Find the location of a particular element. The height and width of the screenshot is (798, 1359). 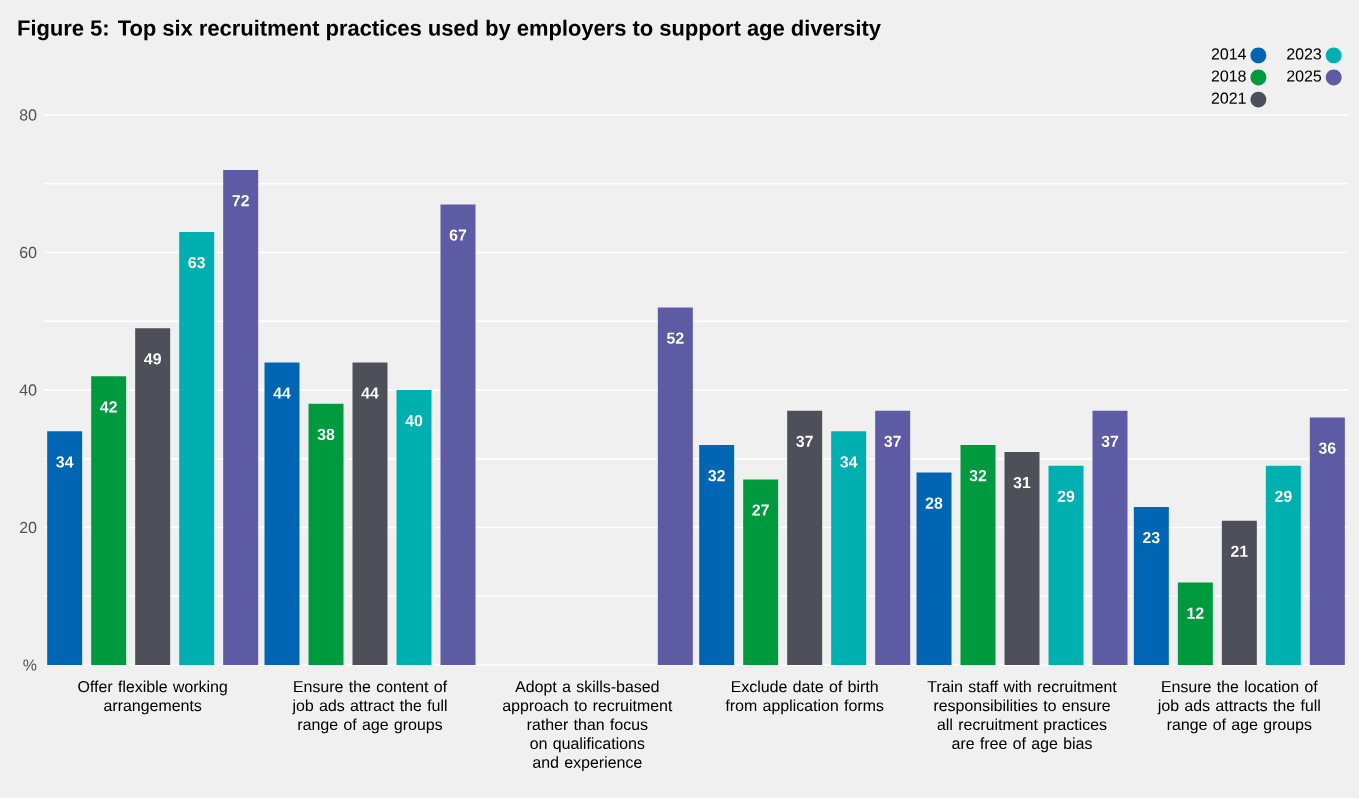

data-label: 27 is located at coordinates (760, 510).